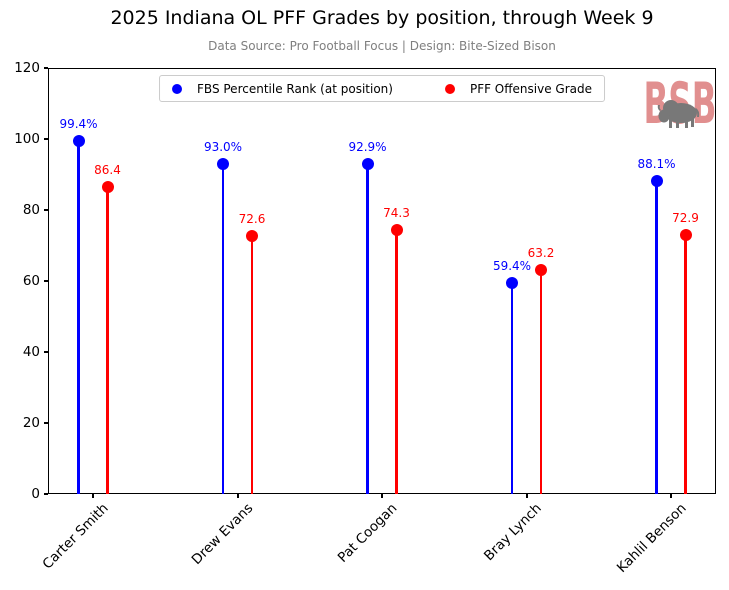  What do you see at coordinates (396, 213) in the screenshot?
I see `value-label: 74.3` at bounding box center [396, 213].